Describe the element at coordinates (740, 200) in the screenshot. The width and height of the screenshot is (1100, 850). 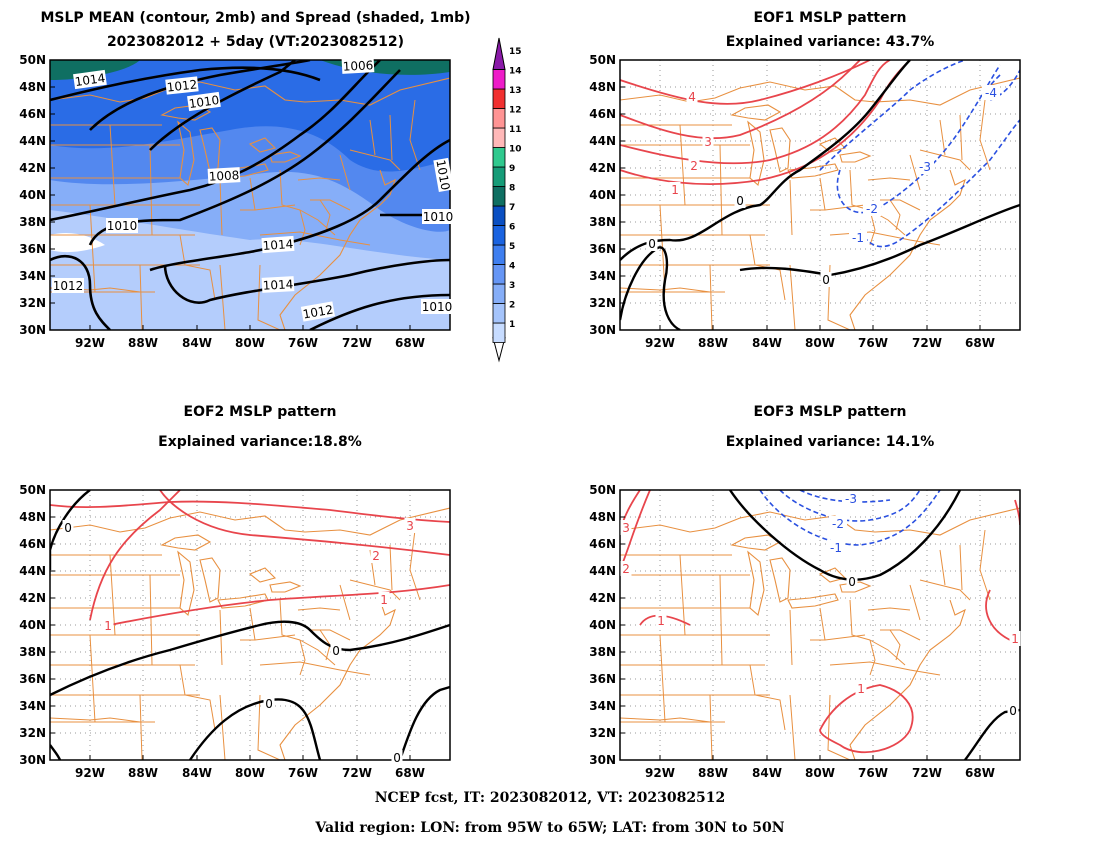
I see `eof1-contour-label: 0` at that location.